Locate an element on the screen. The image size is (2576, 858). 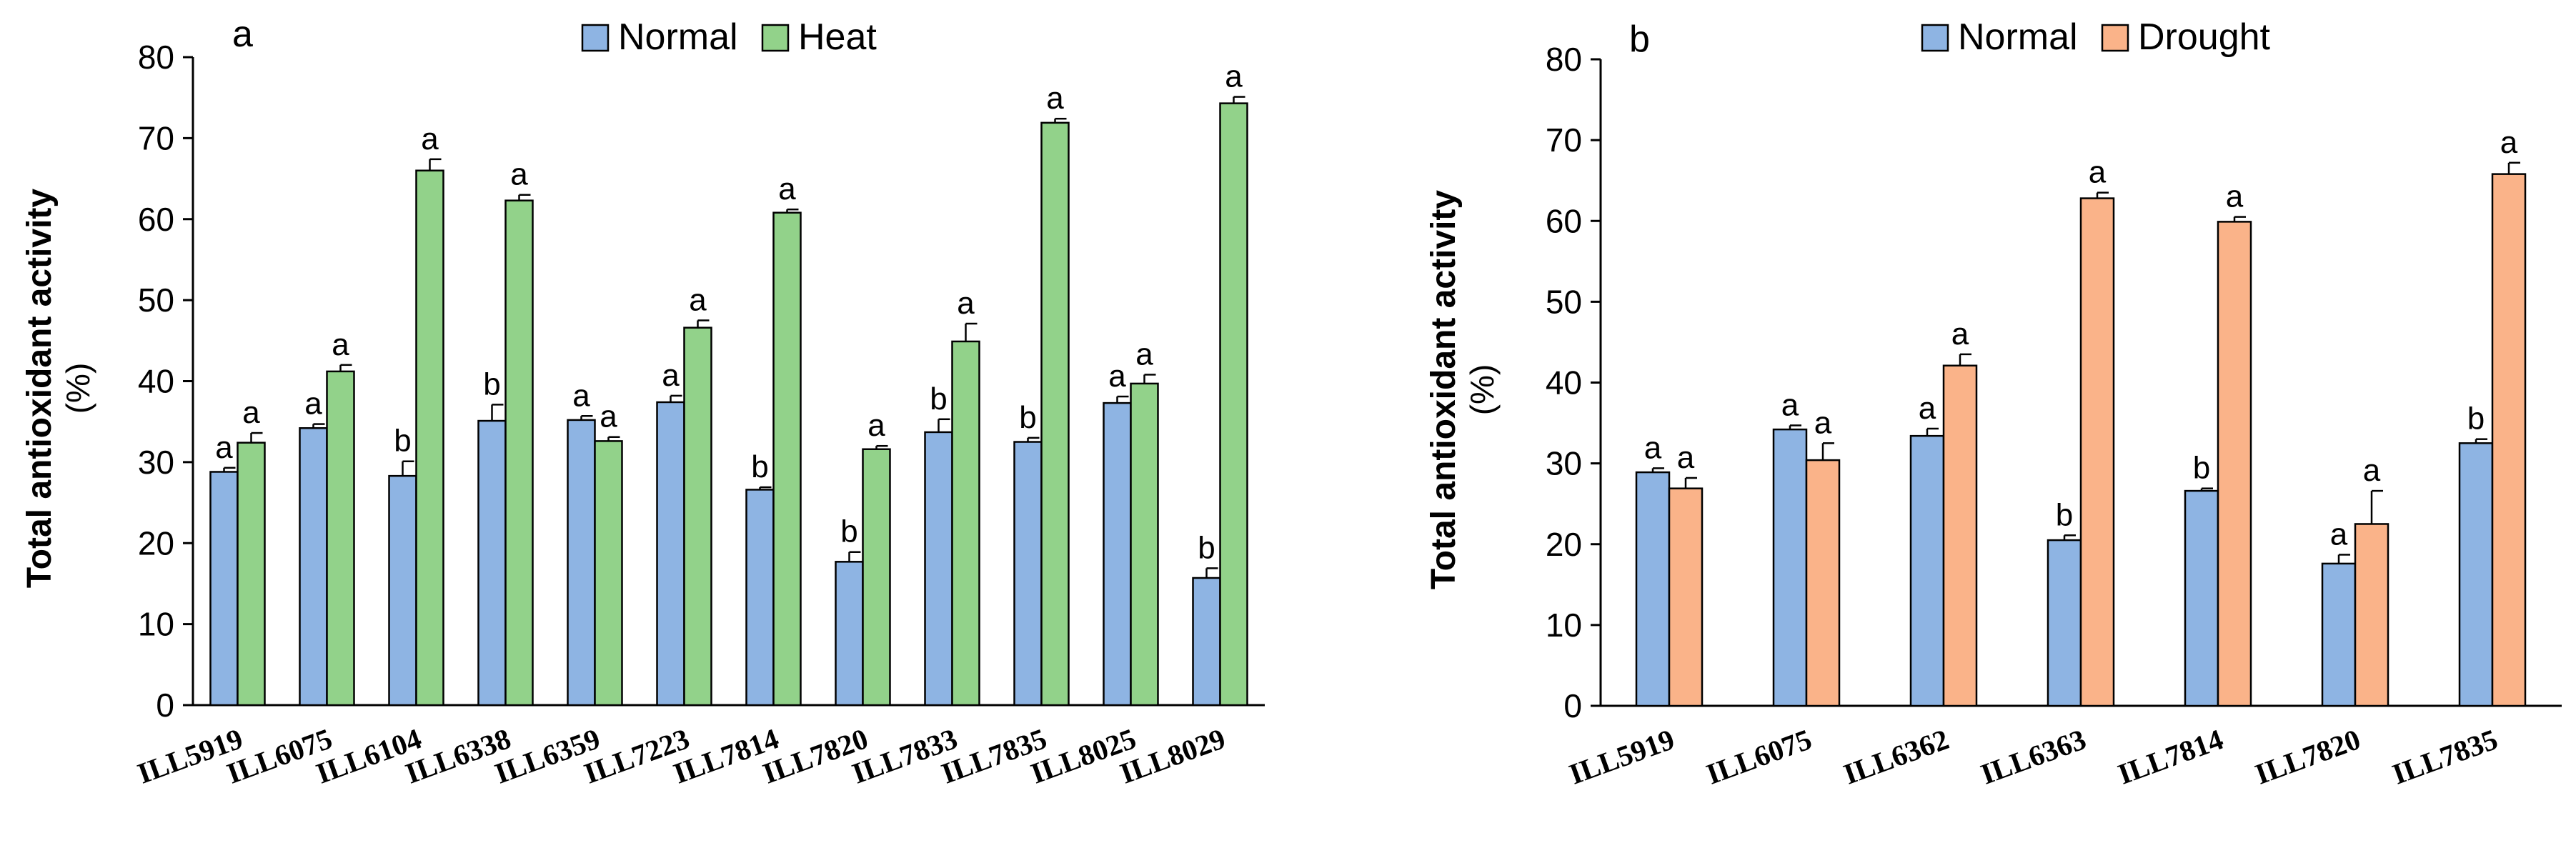
y-axis-label: Total antioxidant activity is located at coordinates (40, 389).